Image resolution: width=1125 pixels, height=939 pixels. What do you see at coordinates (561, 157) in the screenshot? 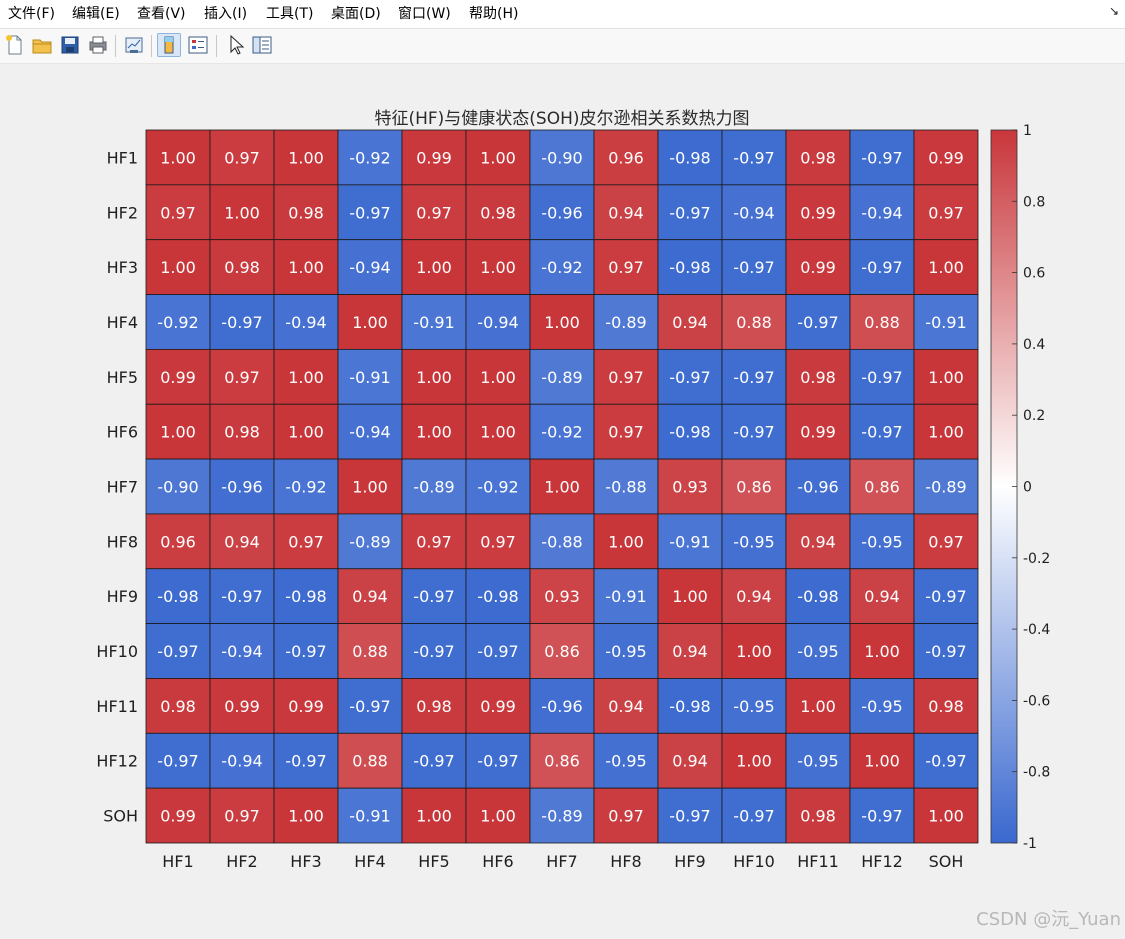
I see `cell-value-label: -0.90` at bounding box center [561, 157].